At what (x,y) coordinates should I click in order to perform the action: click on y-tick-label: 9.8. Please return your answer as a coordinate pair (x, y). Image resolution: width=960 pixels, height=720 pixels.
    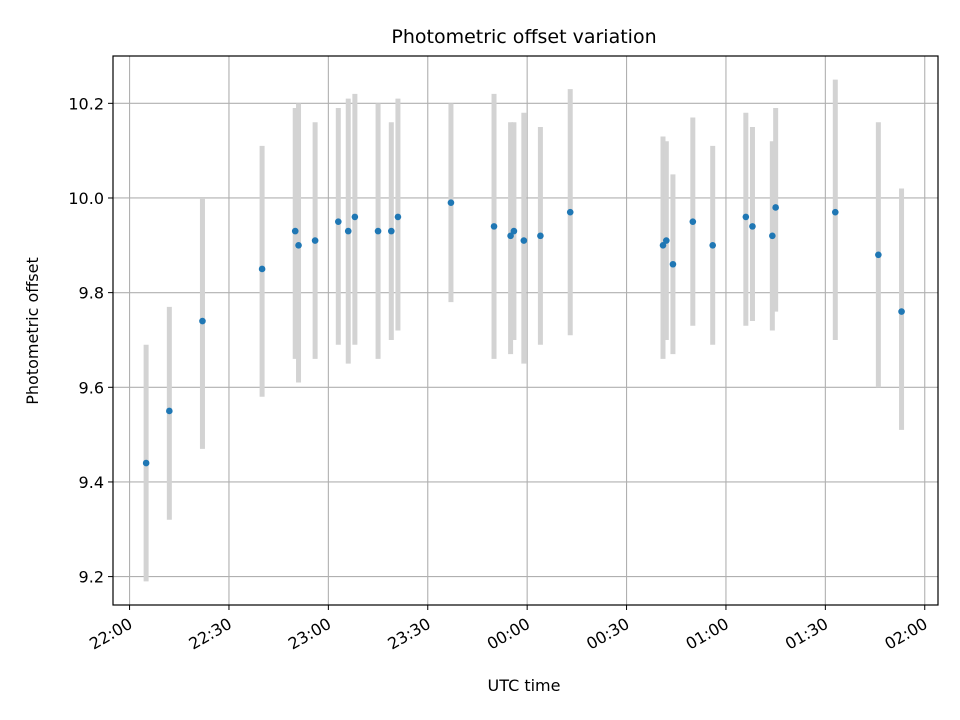
    Looking at the image, I should click on (91, 293).